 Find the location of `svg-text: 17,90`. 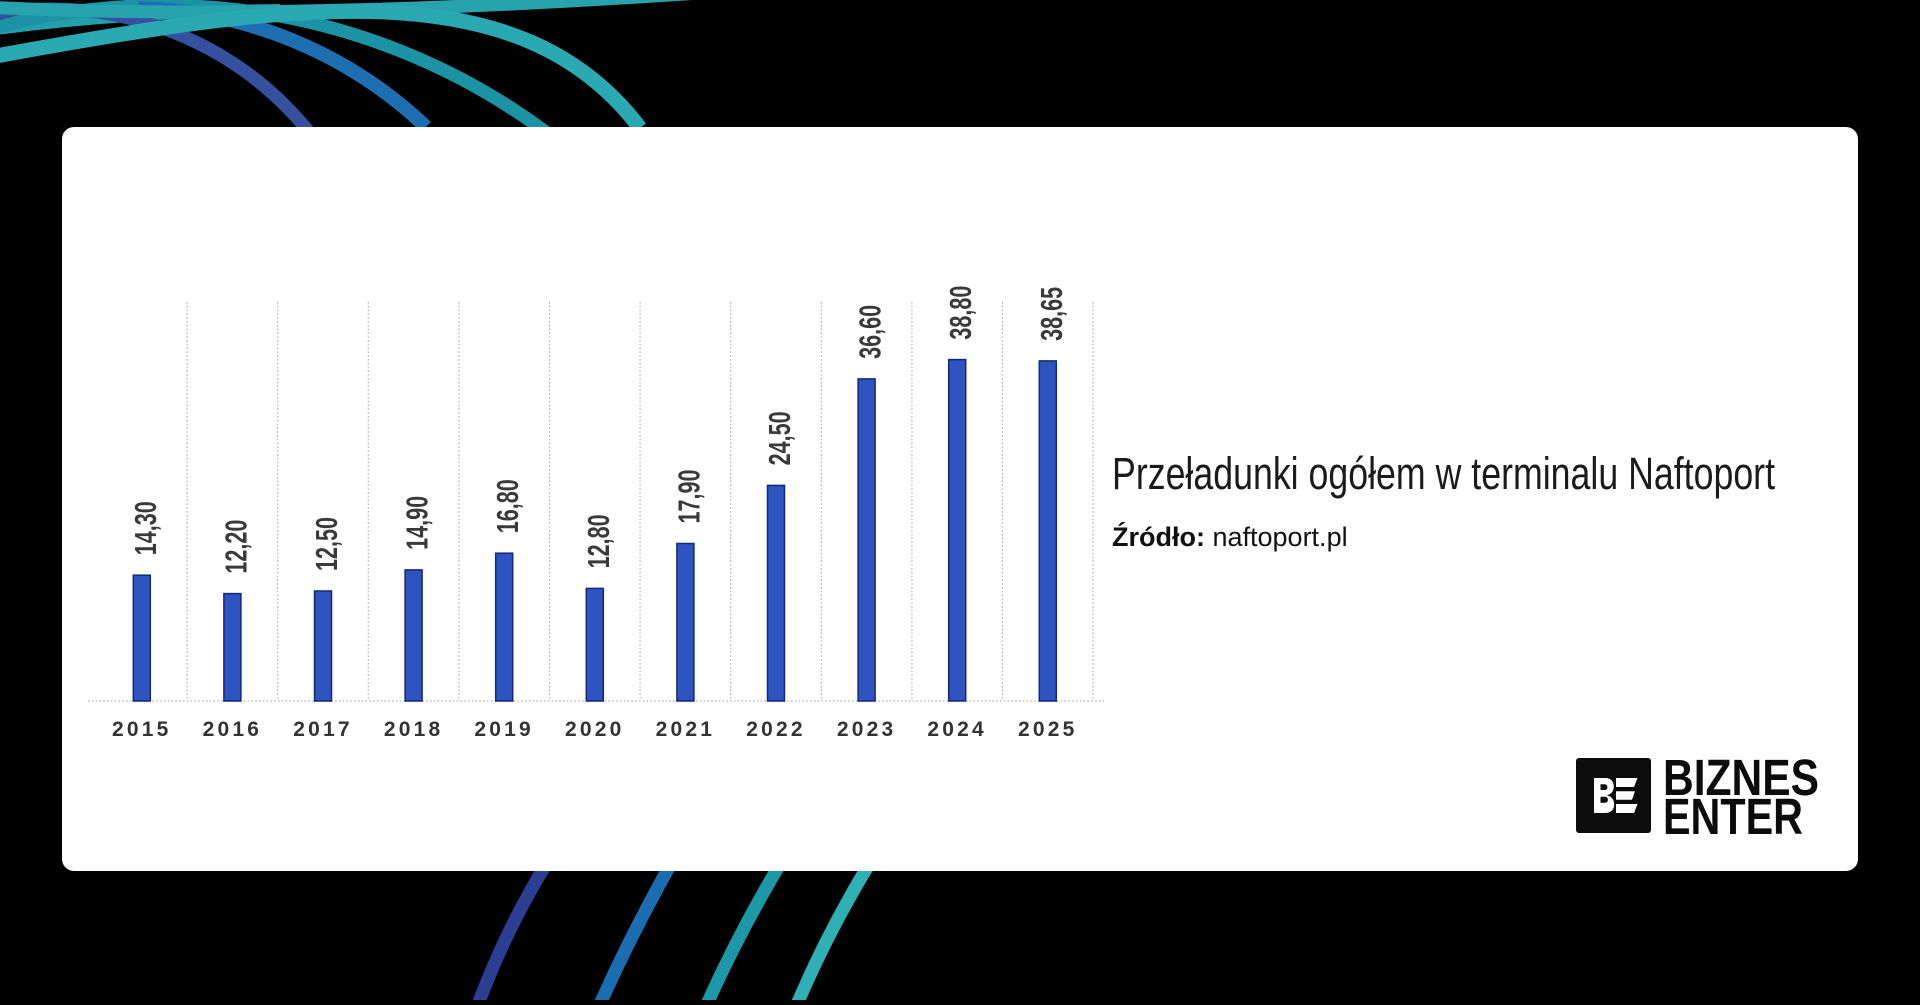

svg-text: 17,90 is located at coordinates (688, 497).